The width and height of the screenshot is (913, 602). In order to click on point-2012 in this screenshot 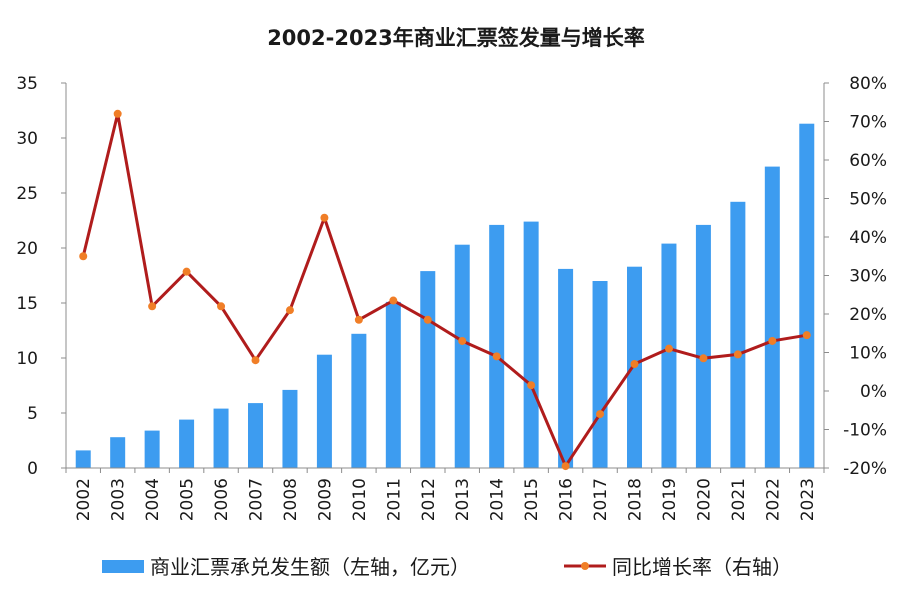, I will do `click(427, 319)`.